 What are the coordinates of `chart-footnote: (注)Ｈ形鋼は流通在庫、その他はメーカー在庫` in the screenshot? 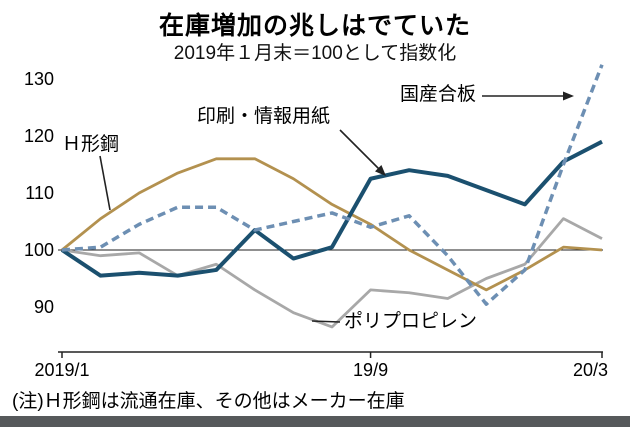 It's located at (208, 401).